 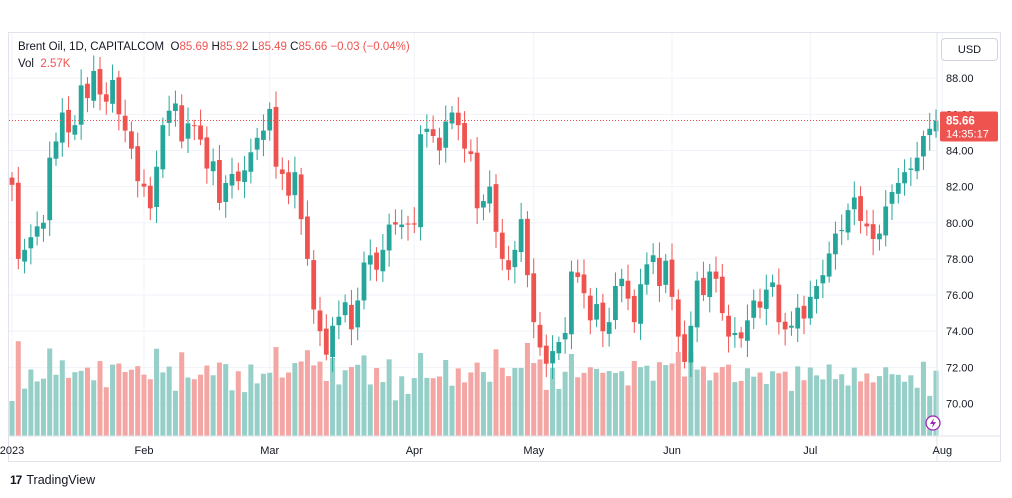 What do you see at coordinates (144, 451) in the screenshot?
I see `x-tick-label: Feb` at bounding box center [144, 451].